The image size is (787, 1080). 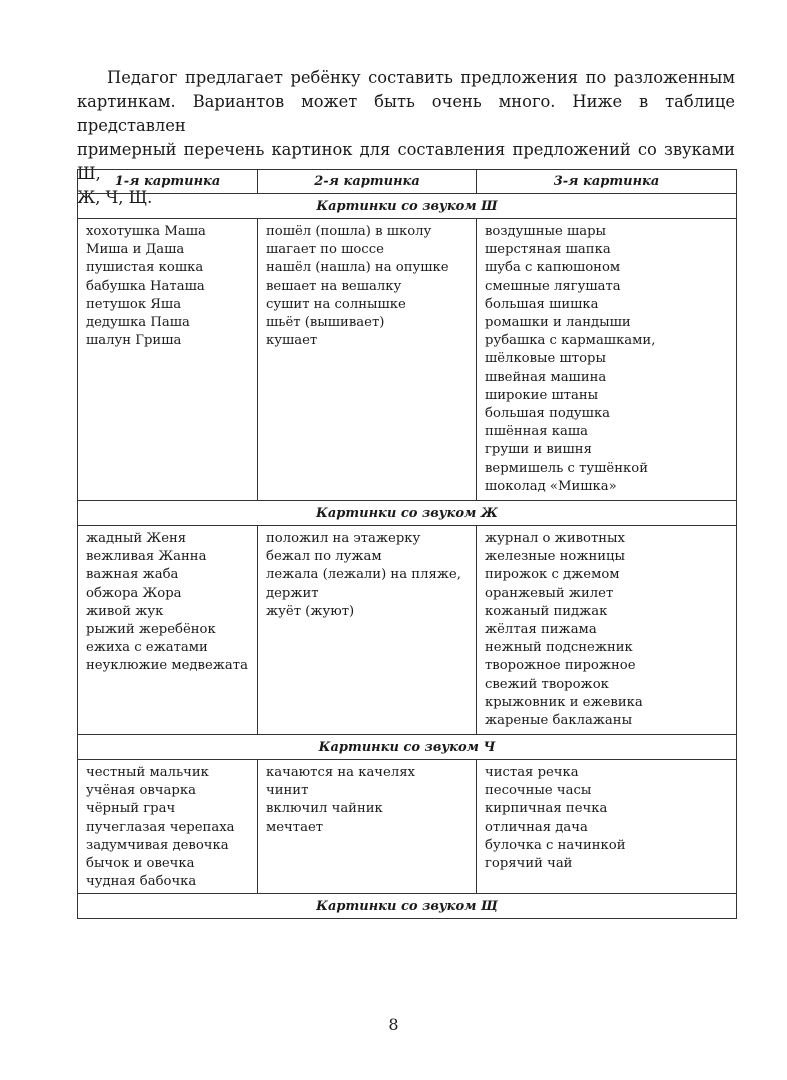 I want to click on column-header: 1-я картинка, so click(x=167, y=181).